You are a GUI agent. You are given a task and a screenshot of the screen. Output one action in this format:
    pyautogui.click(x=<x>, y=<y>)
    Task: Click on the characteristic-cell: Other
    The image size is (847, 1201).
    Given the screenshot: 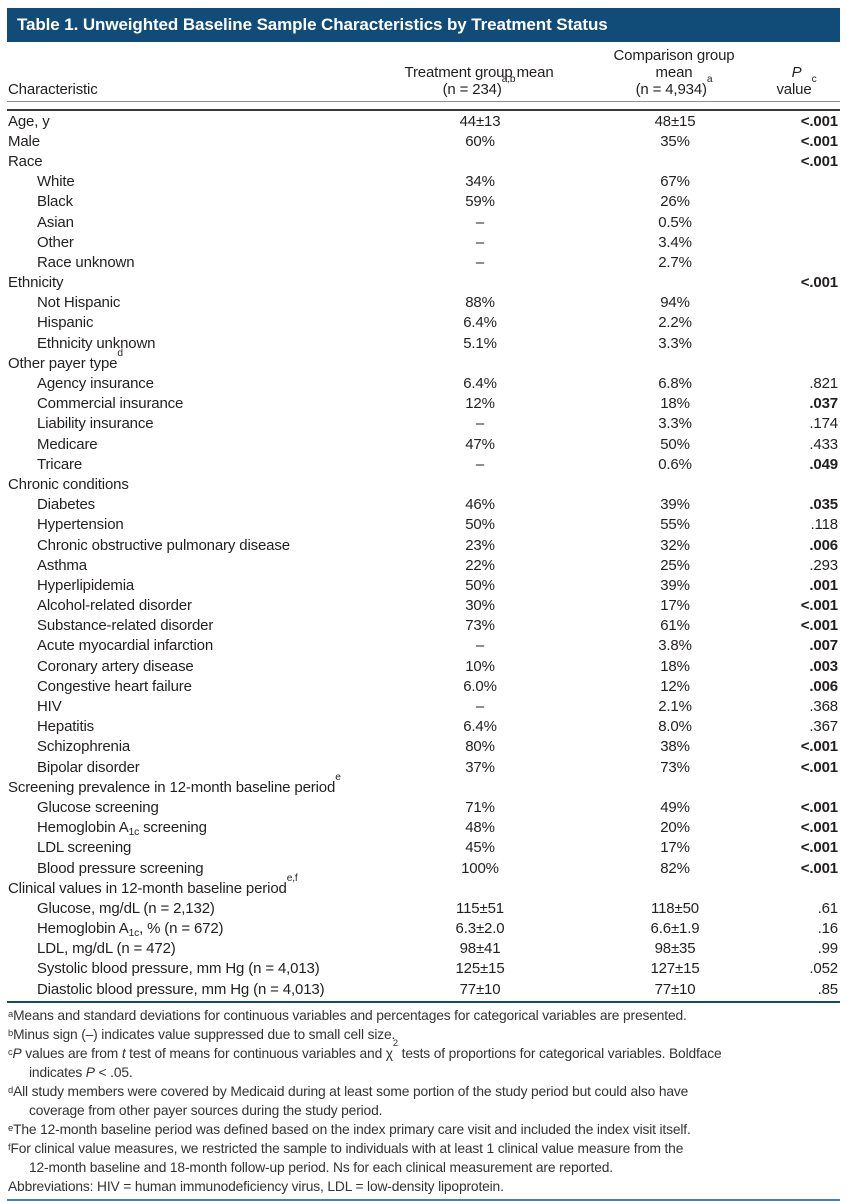 What is the action you would take?
    pyautogui.click(x=55, y=242)
    